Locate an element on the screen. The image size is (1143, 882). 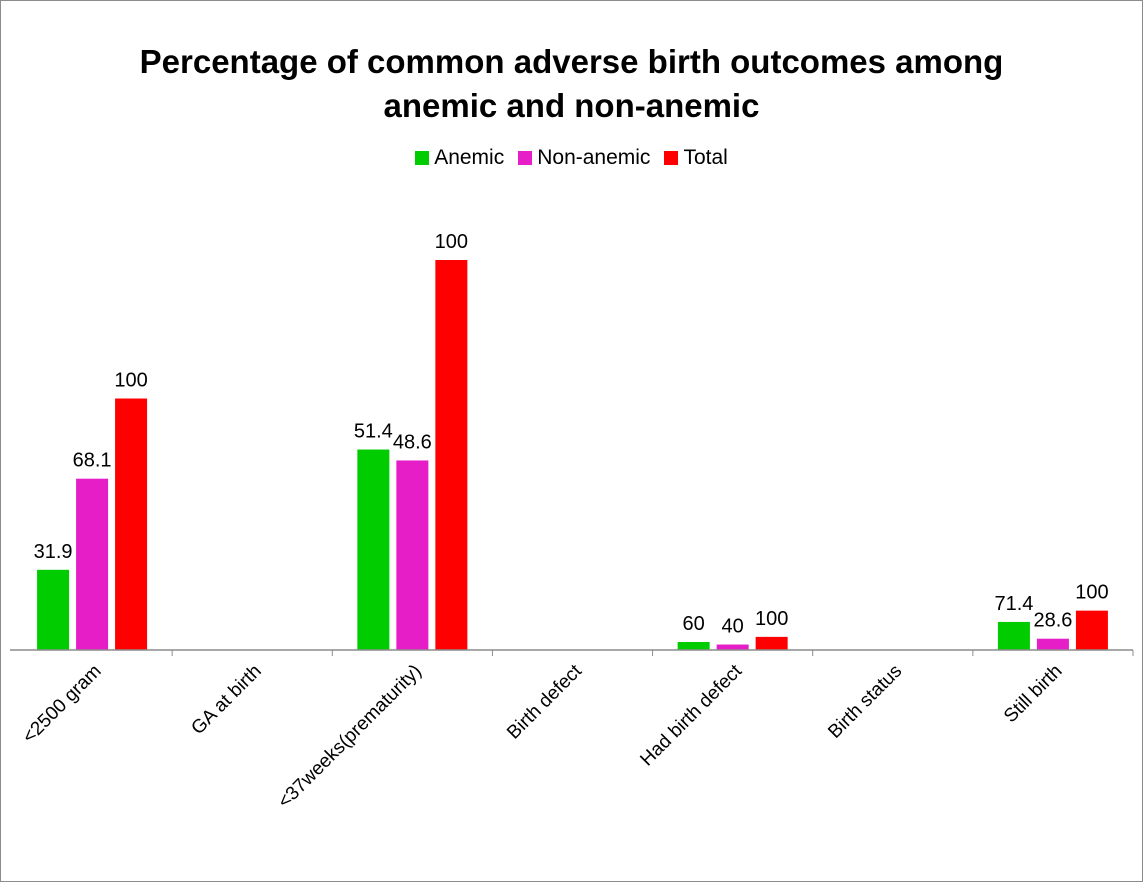
bar-anemic-still-birth is located at coordinates (1013, 635).